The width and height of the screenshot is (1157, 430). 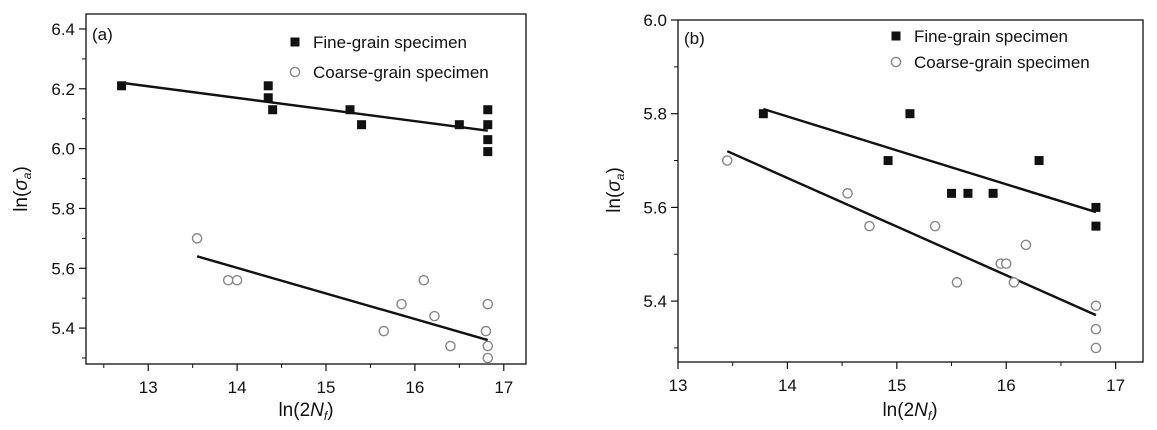 I want to click on panel-b-coarse-grain-fit-line, so click(x=911, y=233).